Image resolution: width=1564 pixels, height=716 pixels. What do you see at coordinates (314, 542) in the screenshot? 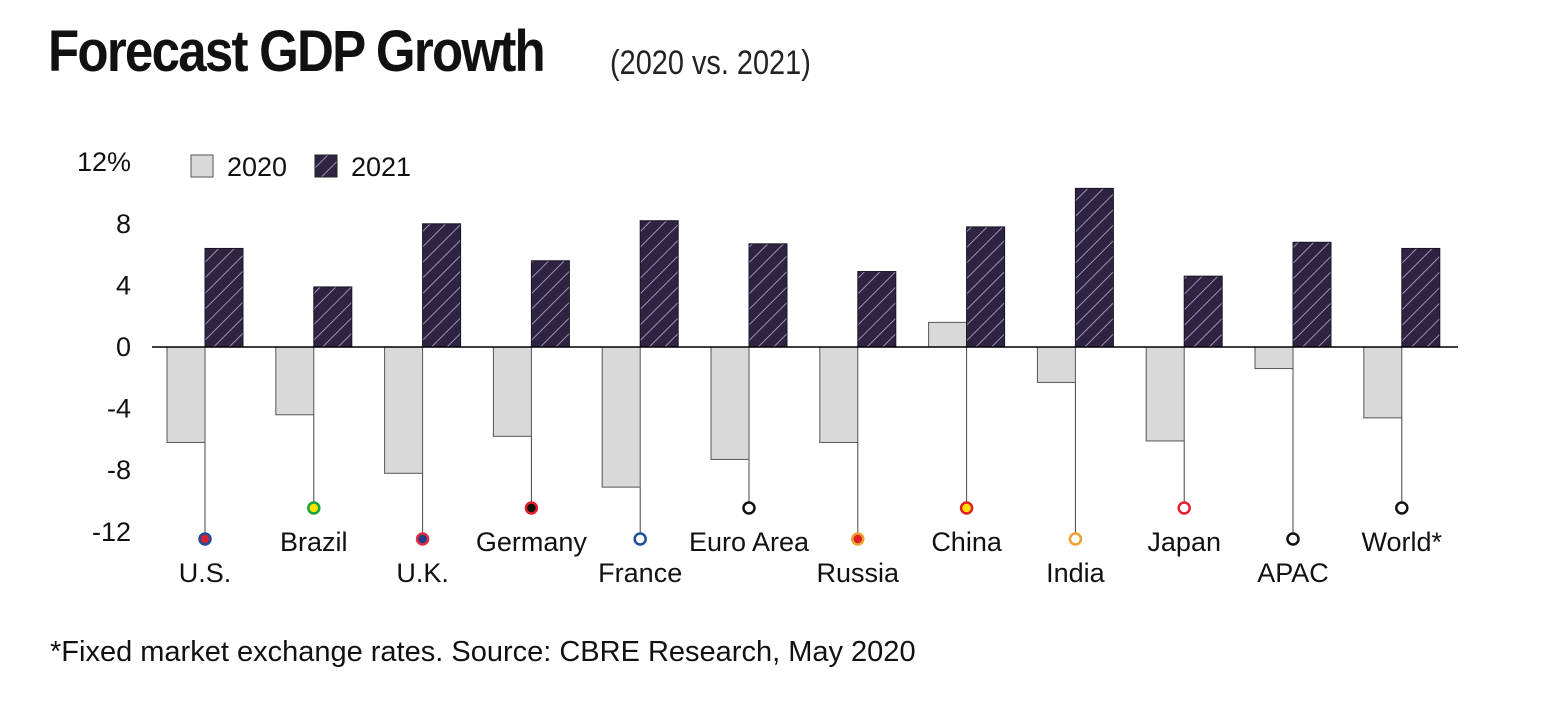
I see `category-label: Brazil` at bounding box center [314, 542].